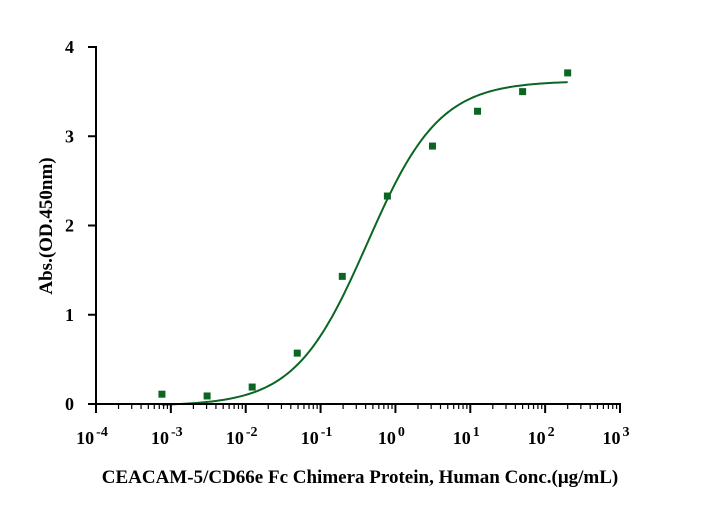 This screenshot has height=516, width=704. What do you see at coordinates (317, 436) in the screenshot?
I see `x-tick-label: 10 -1` at bounding box center [317, 436].